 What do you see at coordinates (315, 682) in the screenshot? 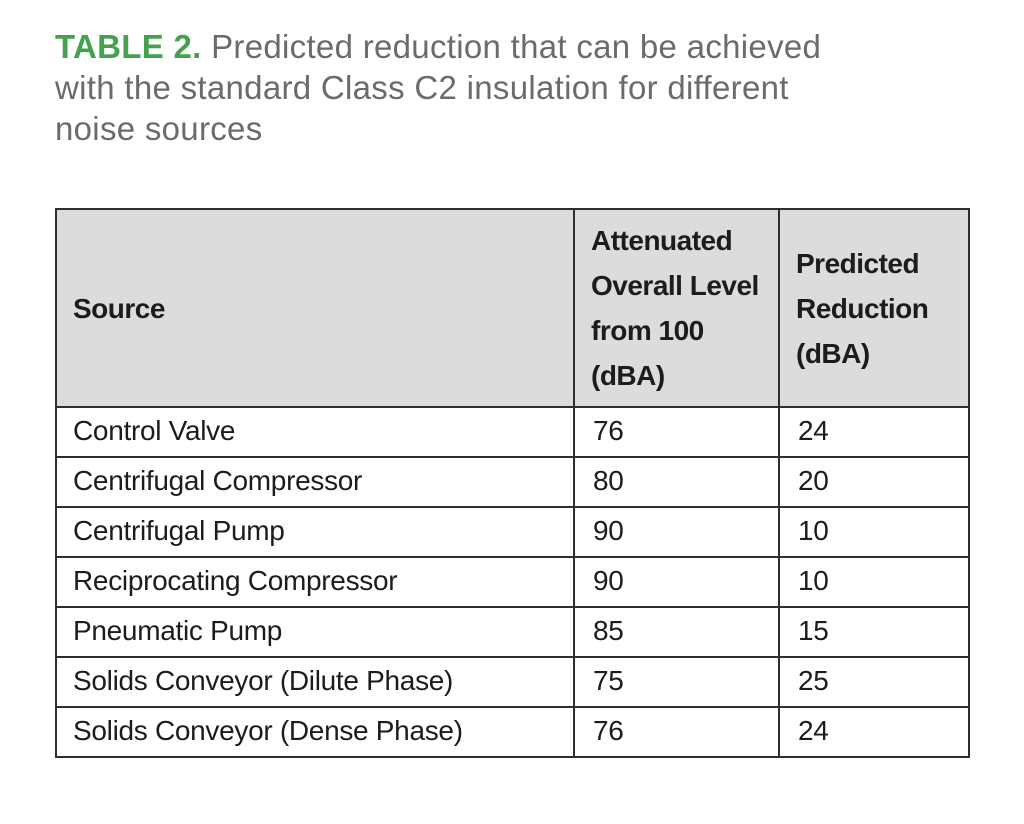
I see `cell-source: Solids Conveyor (Dilute Phase)` at bounding box center [315, 682].